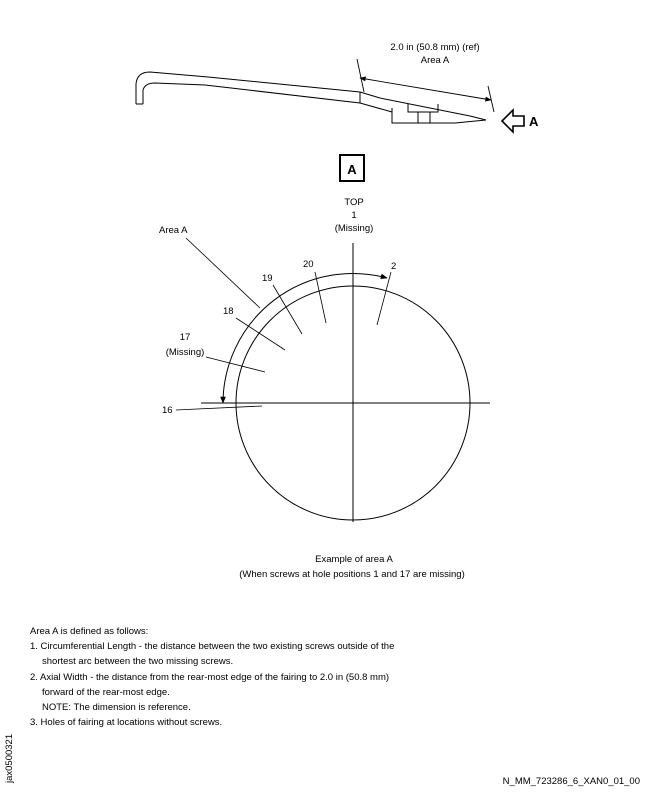  I want to click on view-arrow: A, so click(519, 121).